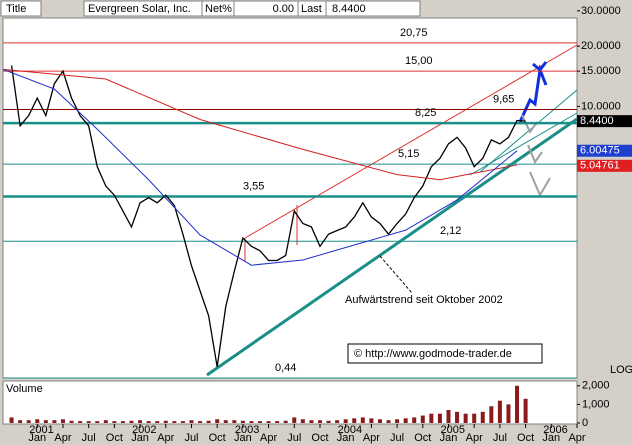  I want to click on copyright-box, so click(445, 353).